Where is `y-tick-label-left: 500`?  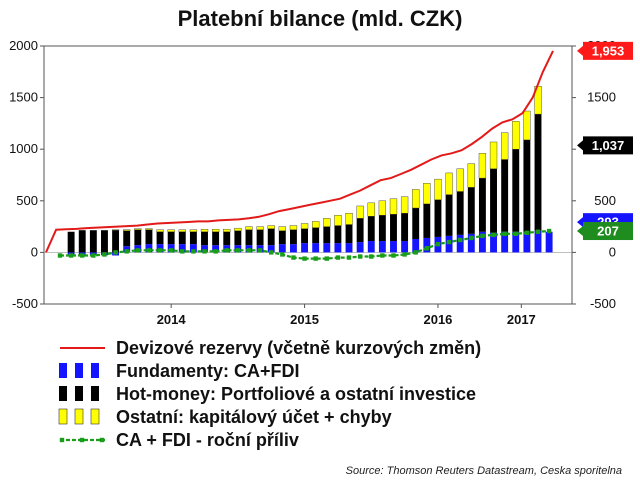 y-tick-label-left: 500 is located at coordinates (27, 200).